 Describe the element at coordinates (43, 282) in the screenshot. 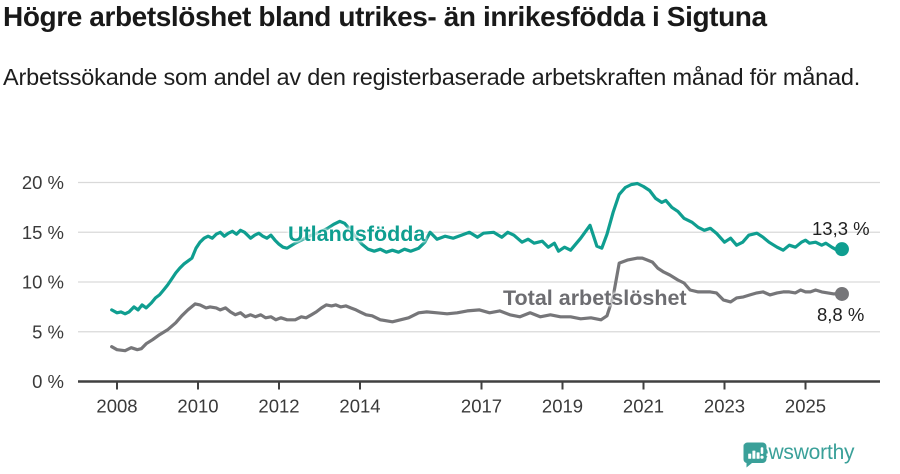

I see `y-tick-label: 10 %` at that location.